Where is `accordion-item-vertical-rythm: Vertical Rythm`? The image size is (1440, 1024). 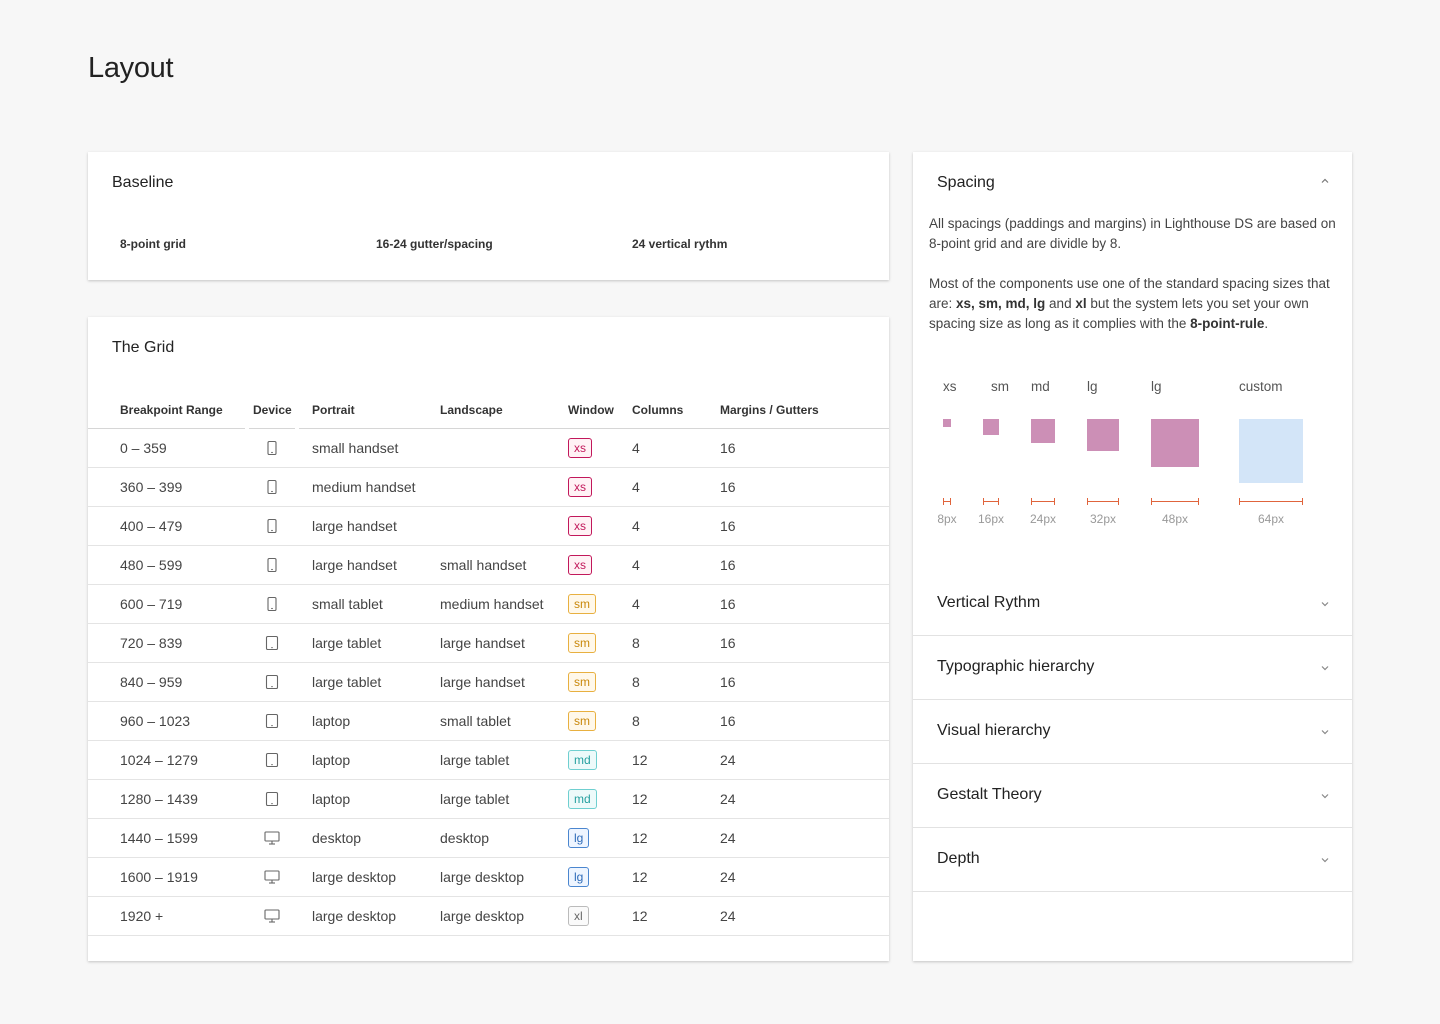
accordion-item-vertical-rythm: Vertical Rythm is located at coordinates (1132, 604).